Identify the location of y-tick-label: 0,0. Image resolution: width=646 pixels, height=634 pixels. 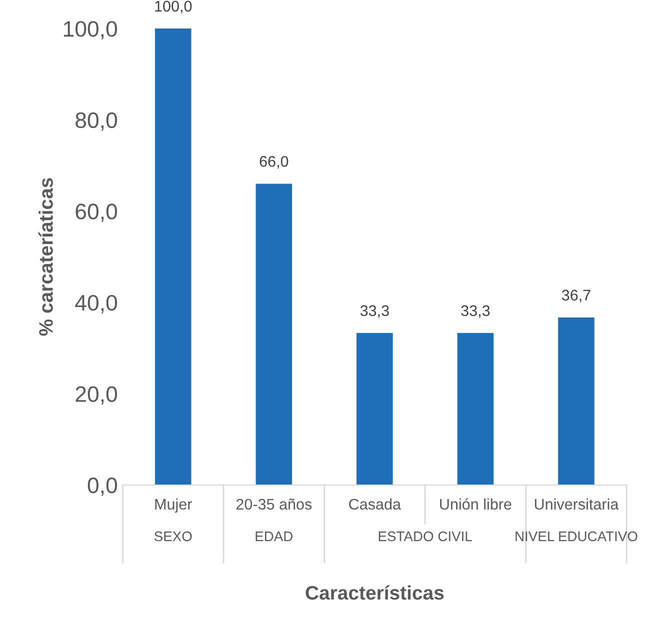
(103, 487).